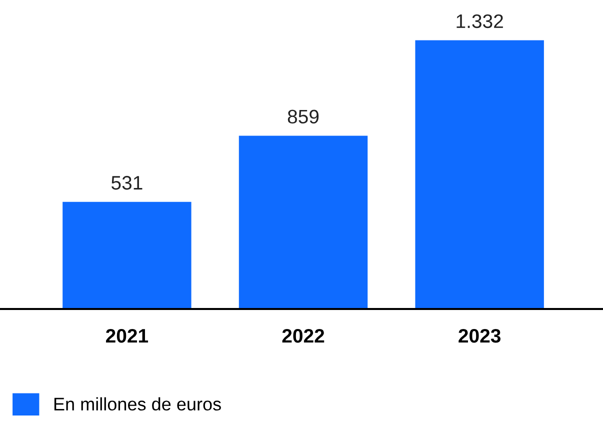 This screenshot has height=422, width=603. I want to click on data-label: 531, so click(127, 183).